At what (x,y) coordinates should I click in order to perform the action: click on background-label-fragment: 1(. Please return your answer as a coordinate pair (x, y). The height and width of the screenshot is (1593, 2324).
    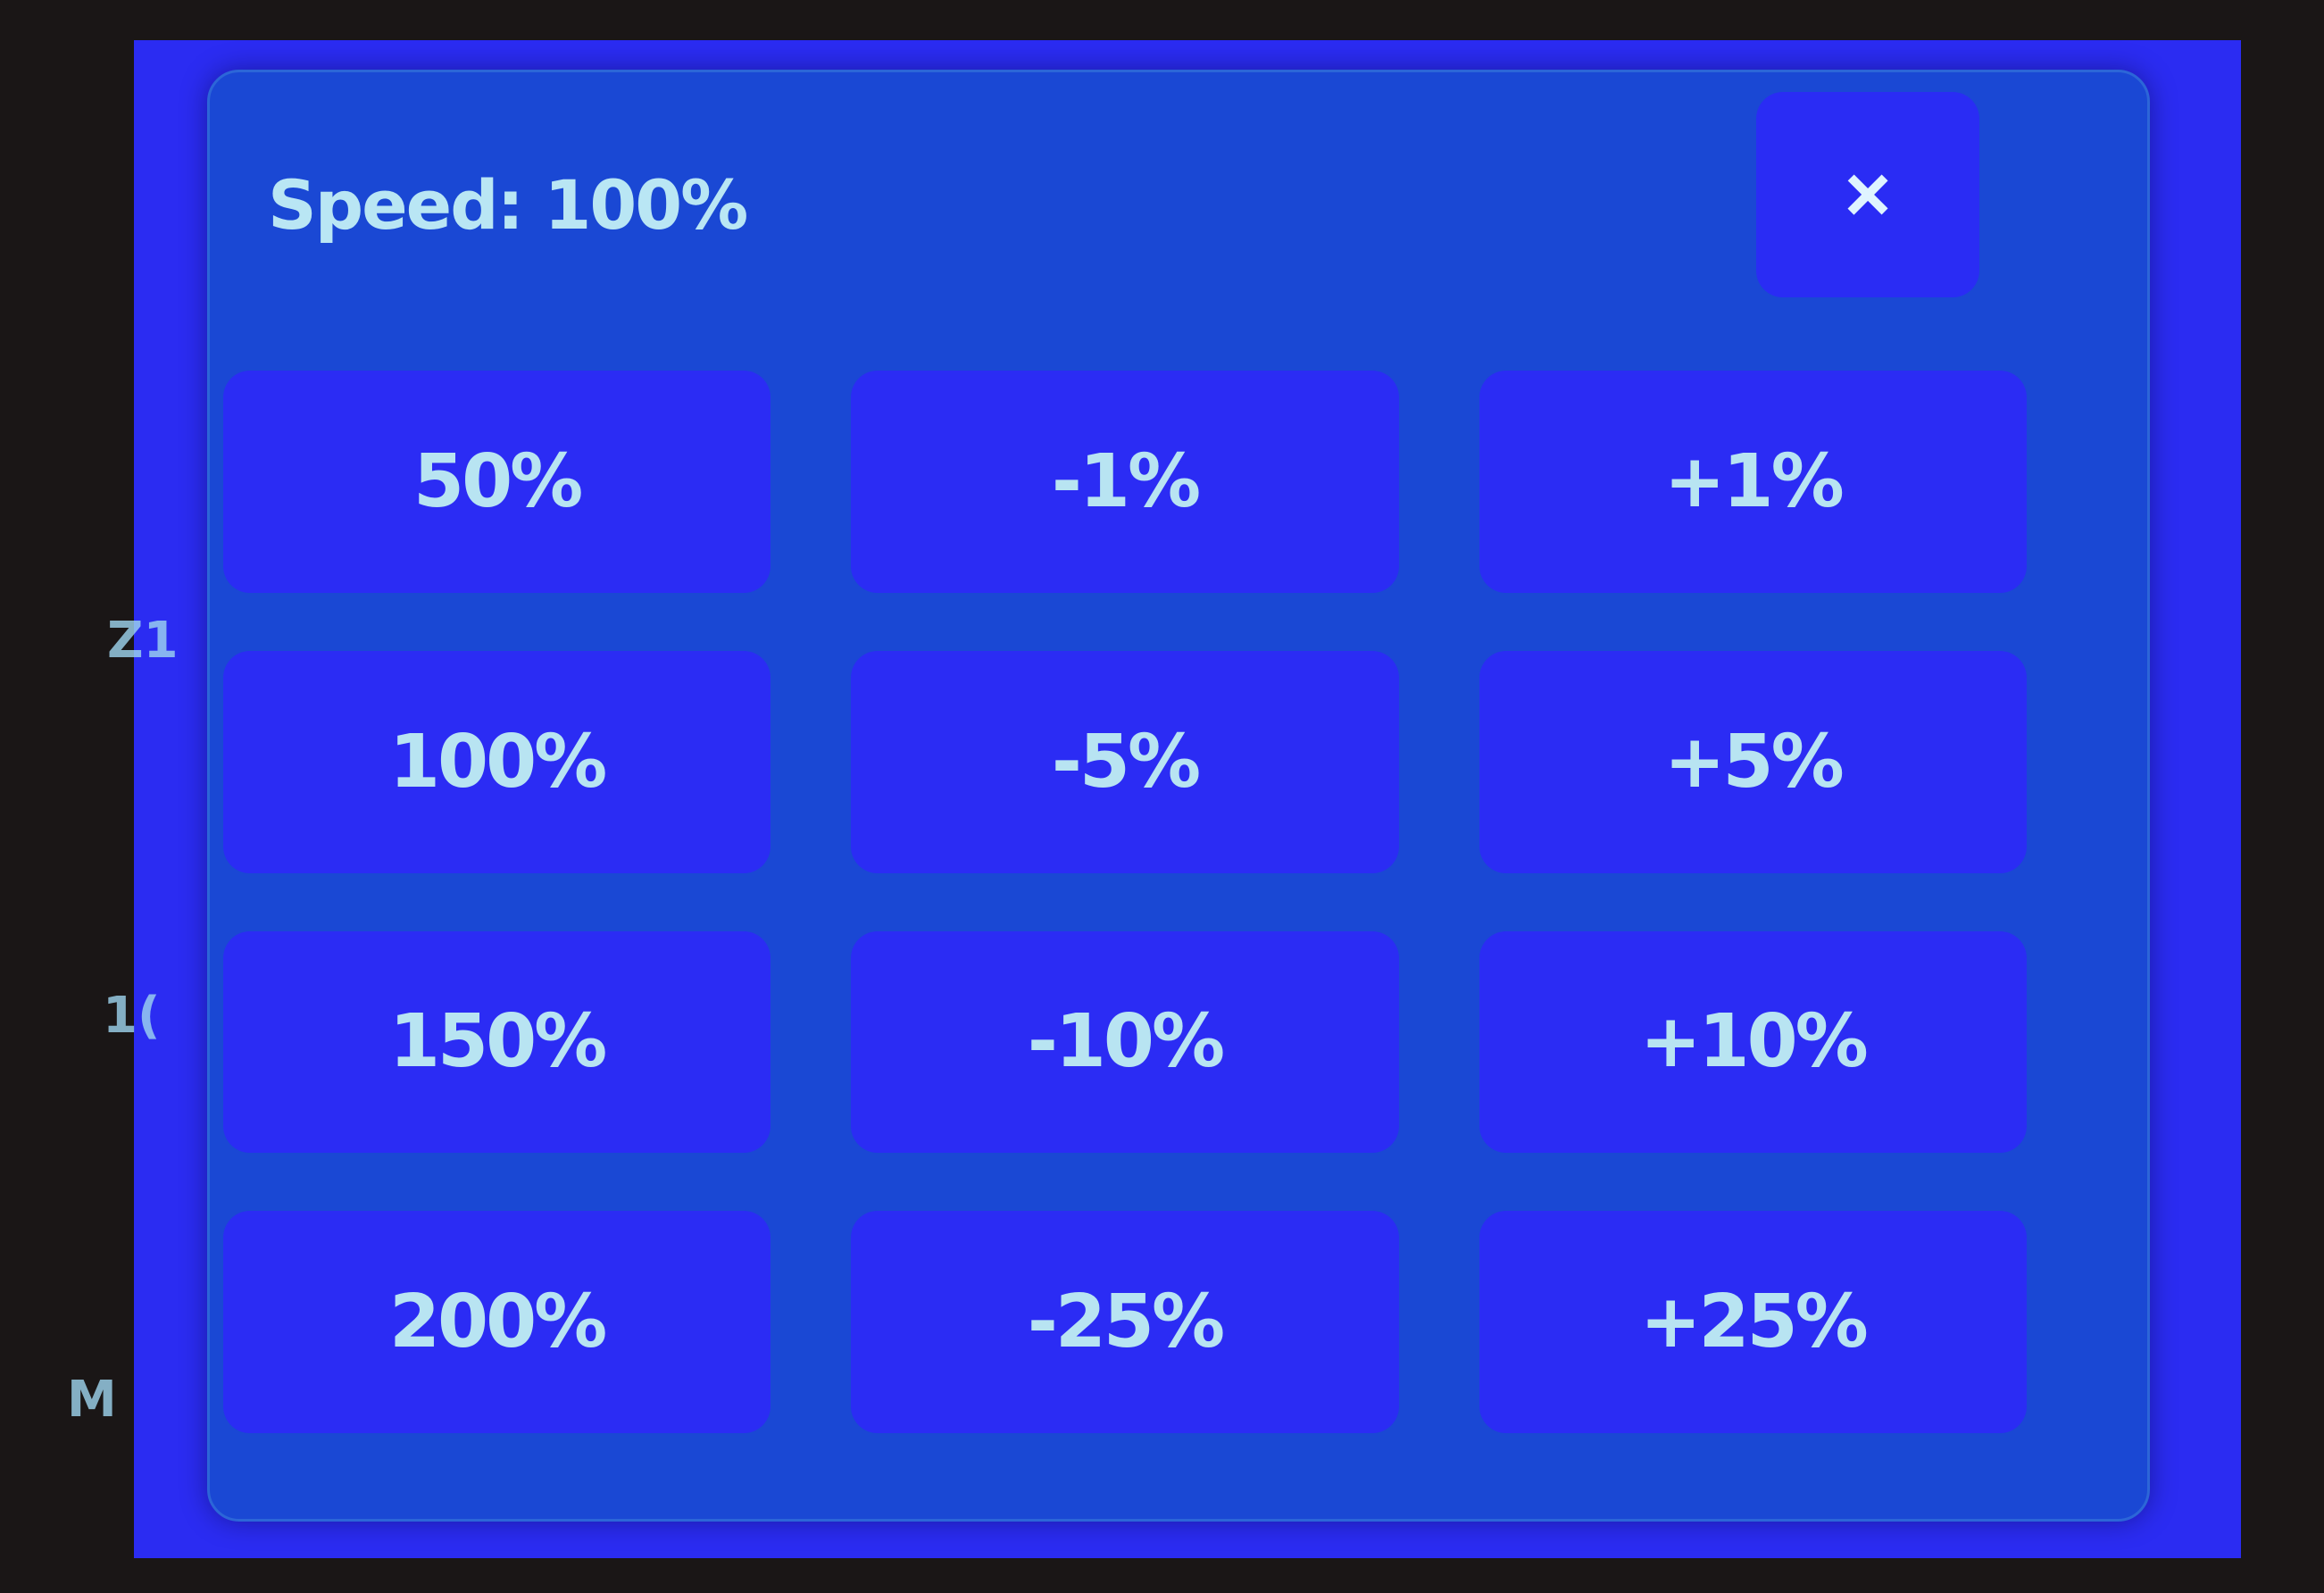
    Looking at the image, I should click on (132, 1016).